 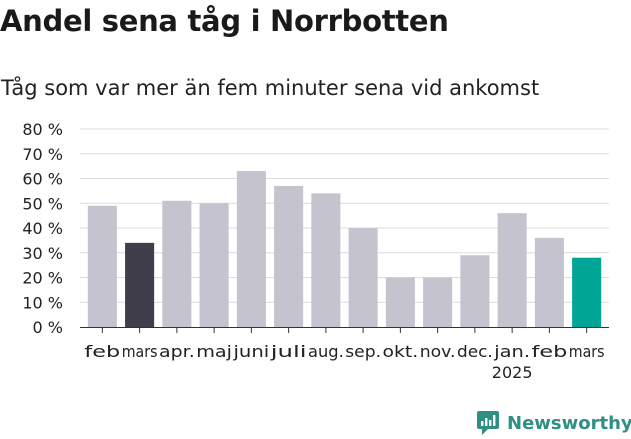 What do you see at coordinates (42, 302) in the screenshot?
I see `y-tick-label: 10 %` at bounding box center [42, 302].